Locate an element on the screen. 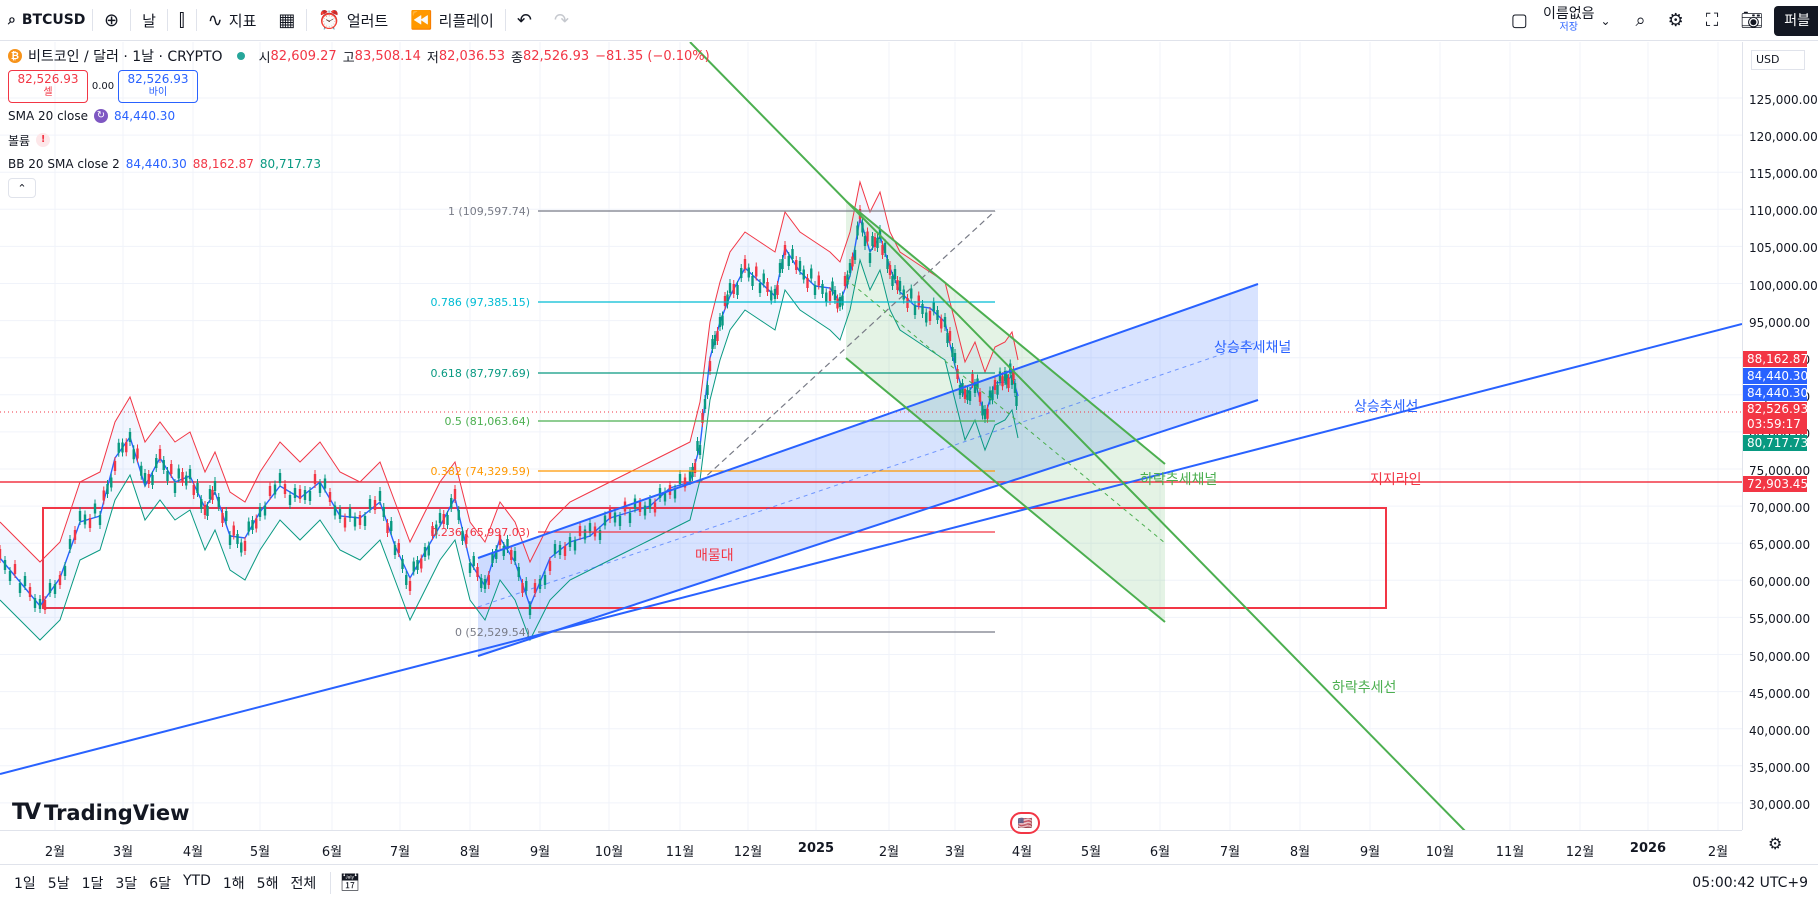 The width and height of the screenshot is (1818, 900). buy-button: 82,526.93 바이 is located at coordinates (158, 86).